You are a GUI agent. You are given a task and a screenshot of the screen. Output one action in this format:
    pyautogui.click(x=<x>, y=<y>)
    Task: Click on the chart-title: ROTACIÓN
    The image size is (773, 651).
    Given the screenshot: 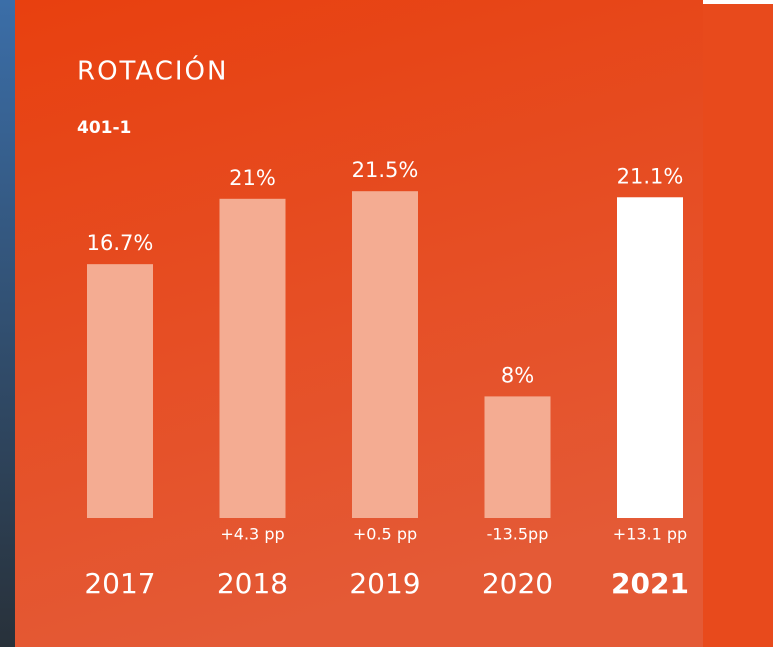 What is the action you would take?
    pyautogui.click(x=152, y=71)
    